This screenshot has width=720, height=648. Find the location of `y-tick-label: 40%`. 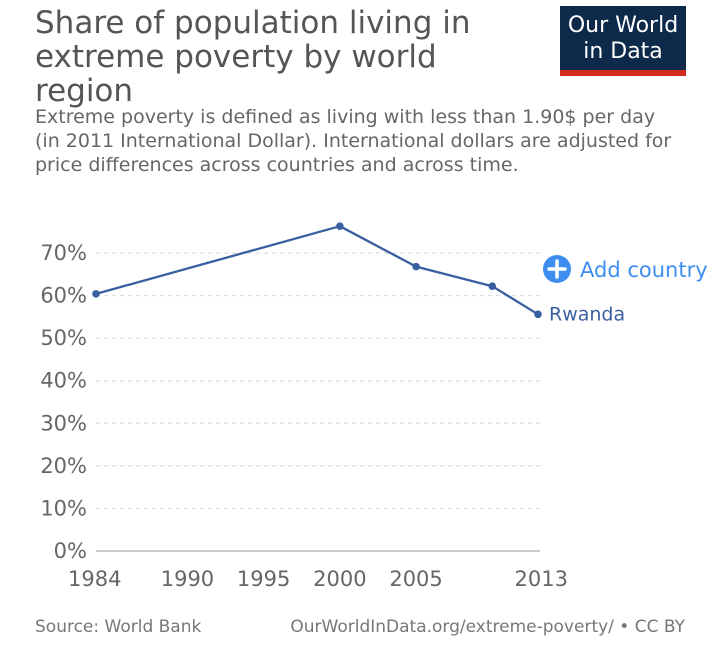

y-tick-label: 40% is located at coordinates (63, 381).